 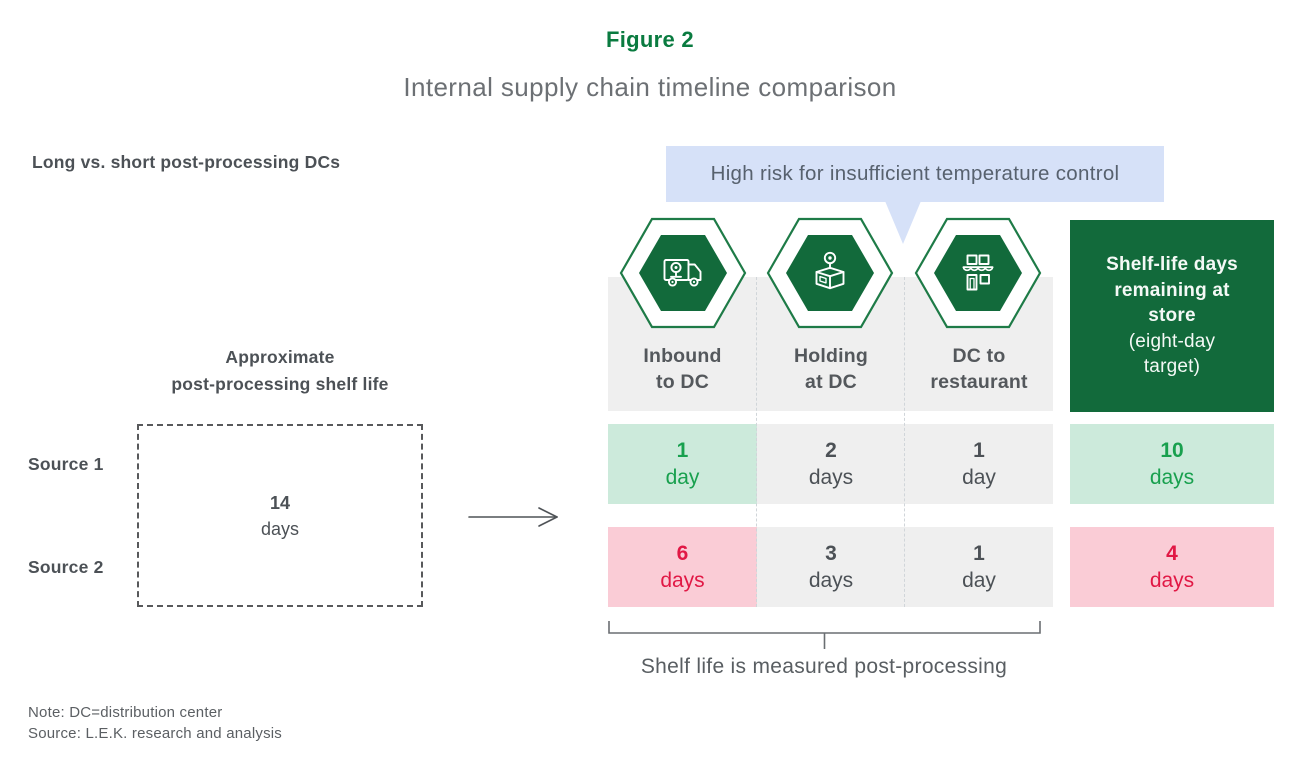 I want to click on column-header-line: Inbound, so click(x=682, y=356).